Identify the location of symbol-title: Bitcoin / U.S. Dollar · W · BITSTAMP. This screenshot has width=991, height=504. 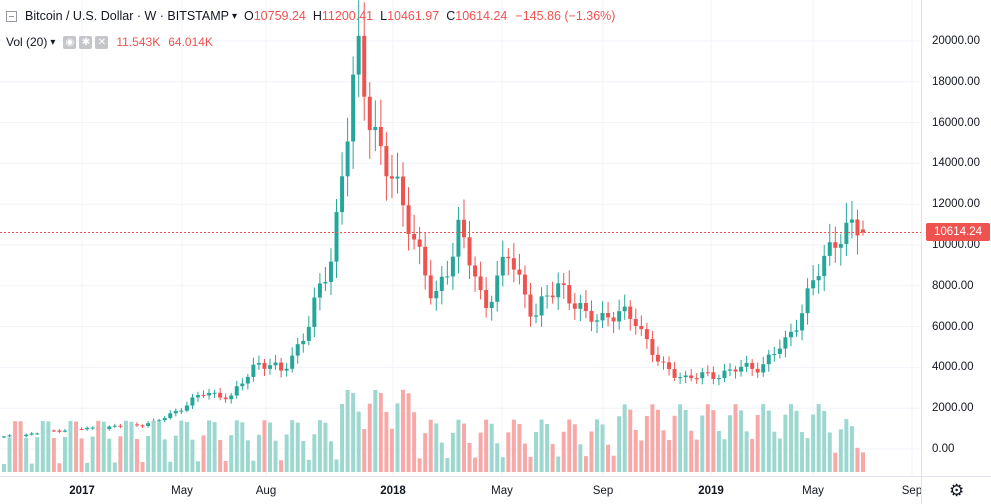
(127, 16).